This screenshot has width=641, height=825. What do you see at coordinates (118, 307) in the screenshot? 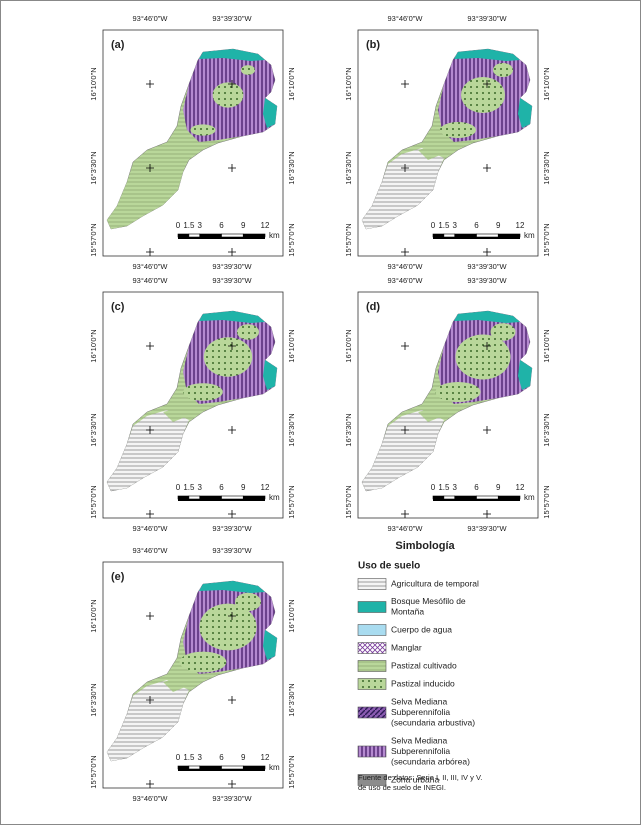
I see `panel-label: (c)` at bounding box center [118, 307].